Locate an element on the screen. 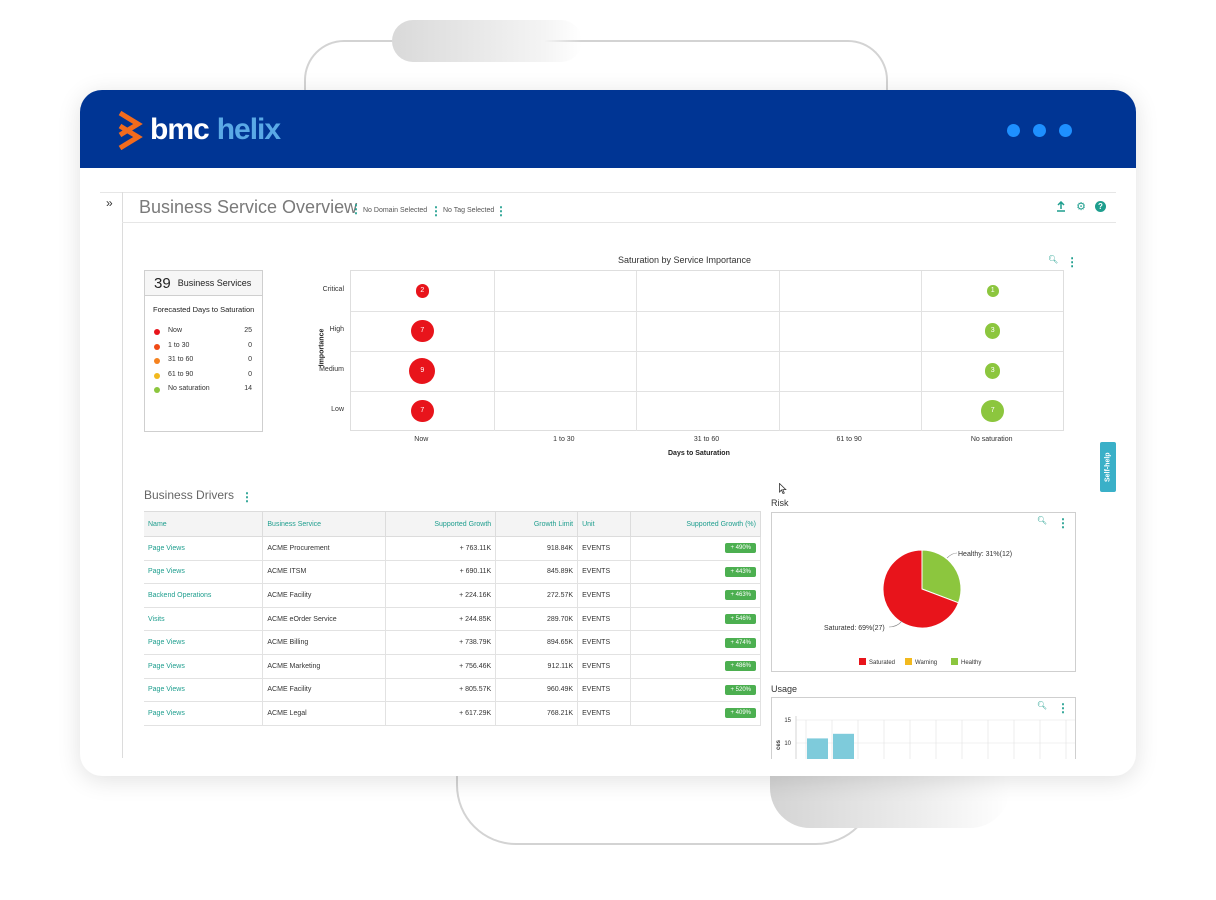 This screenshot has width=1216, height=900. expand-sidebar-button: » is located at coordinates (109, 203).